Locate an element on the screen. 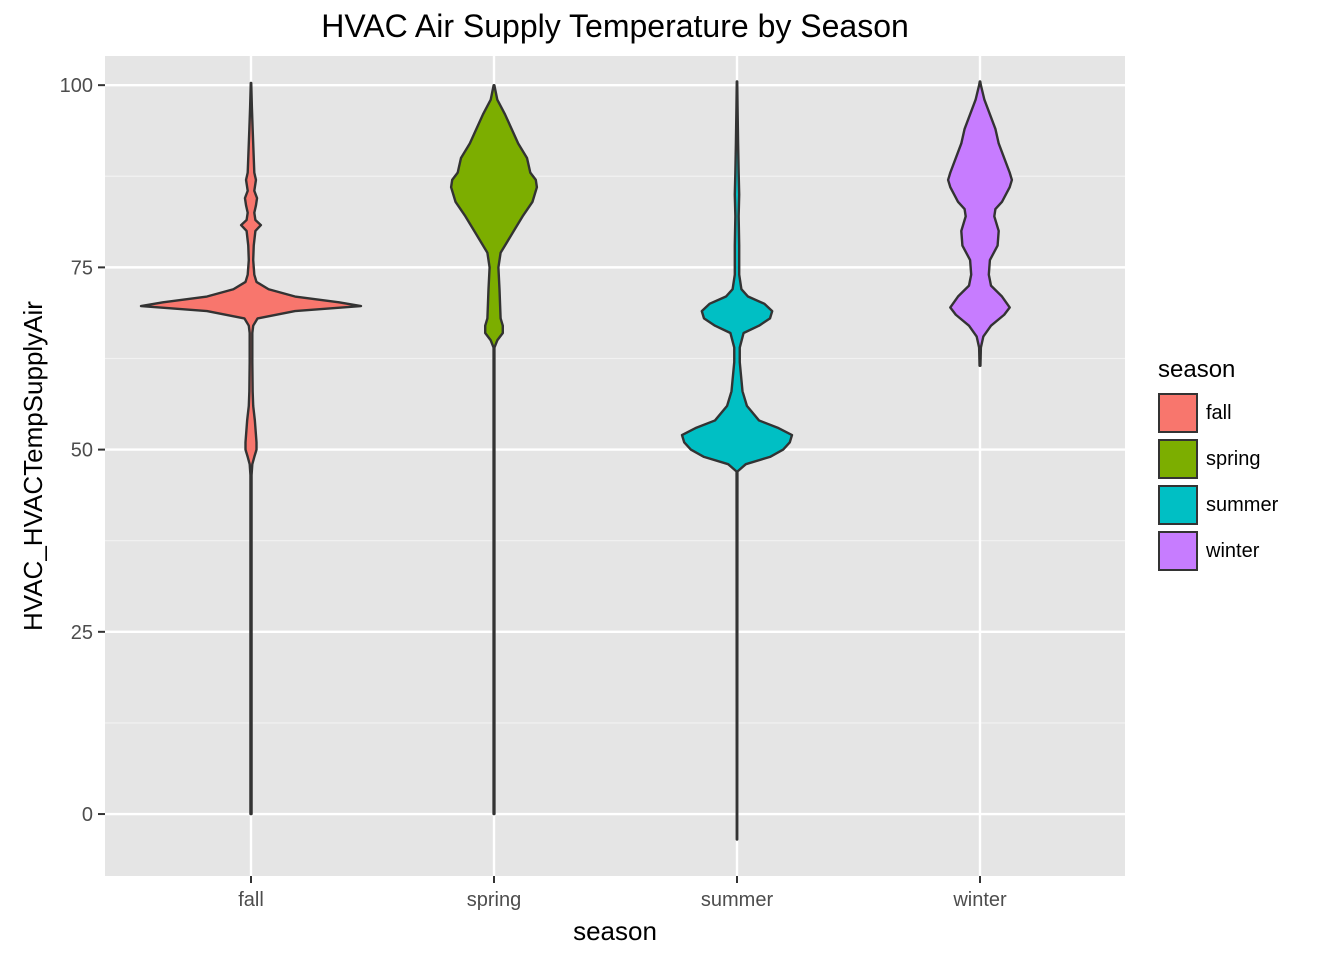 The image size is (1344, 960). legend-item-spring: spring is located at coordinates (1218, 459).